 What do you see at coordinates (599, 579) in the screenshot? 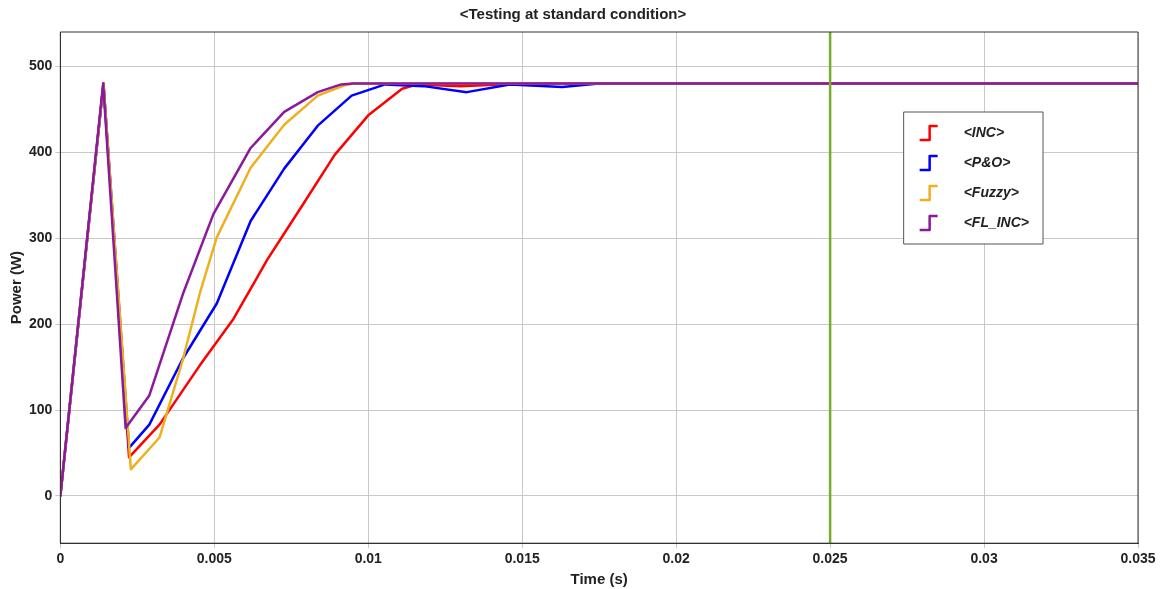
I see `x-axis-title: Time (s)` at bounding box center [599, 579].